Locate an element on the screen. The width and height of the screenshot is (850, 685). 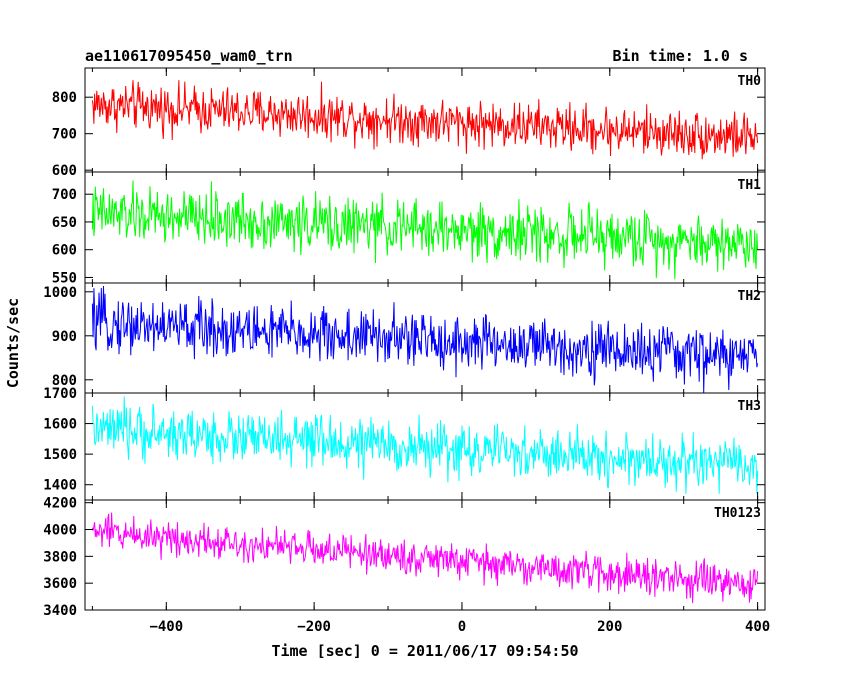
plot-title: ae110617095450_wam0_trn is located at coordinates (189, 56).